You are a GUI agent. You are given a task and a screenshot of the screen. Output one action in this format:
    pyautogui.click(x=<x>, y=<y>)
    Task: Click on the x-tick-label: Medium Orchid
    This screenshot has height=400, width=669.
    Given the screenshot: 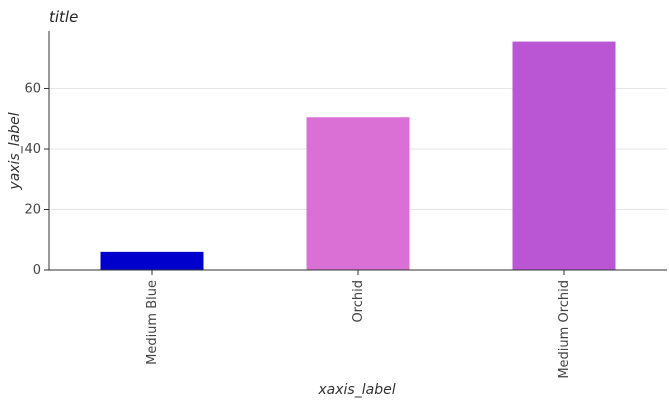 What is the action you would take?
    pyautogui.click(x=564, y=329)
    